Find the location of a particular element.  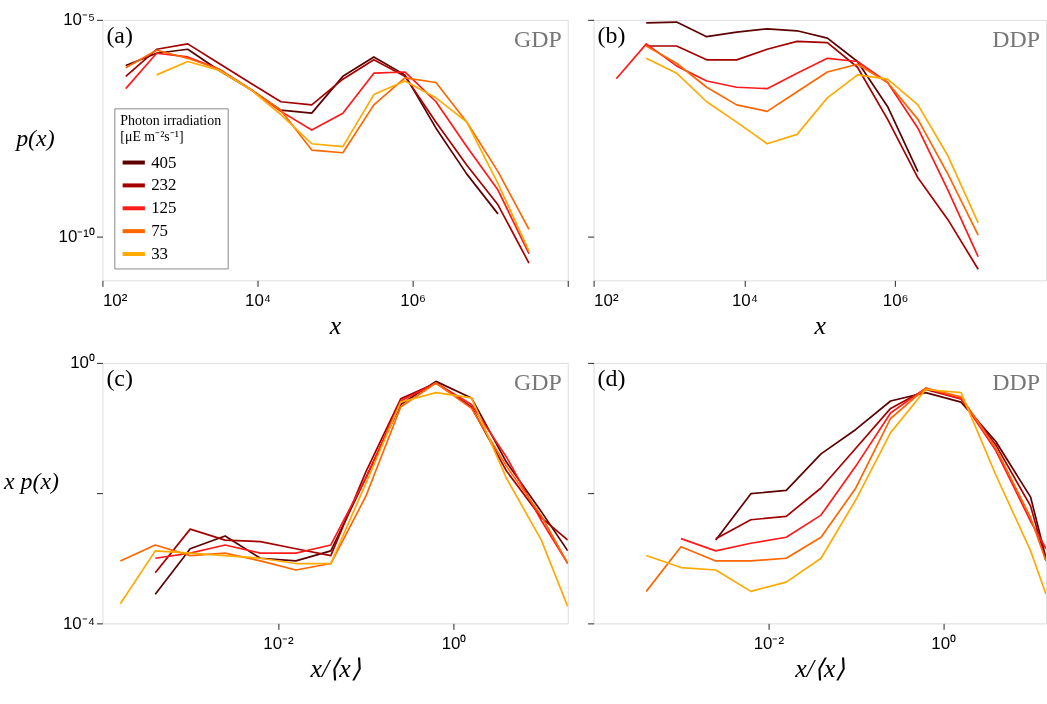

y-tick-label: 10⁰ is located at coordinates (82, 363).